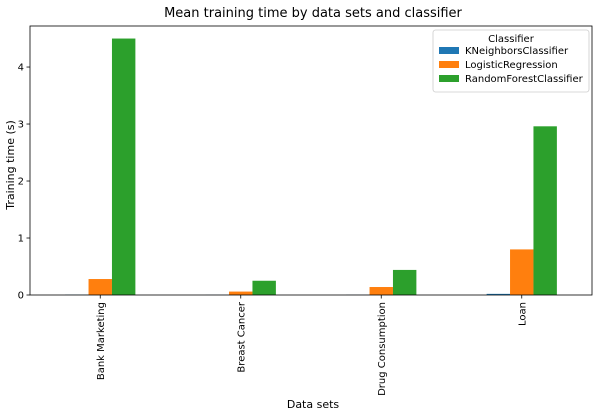 This screenshot has height=416, width=599. What do you see at coordinates (522, 314) in the screenshot?
I see `x-tick-label: Loan` at bounding box center [522, 314].